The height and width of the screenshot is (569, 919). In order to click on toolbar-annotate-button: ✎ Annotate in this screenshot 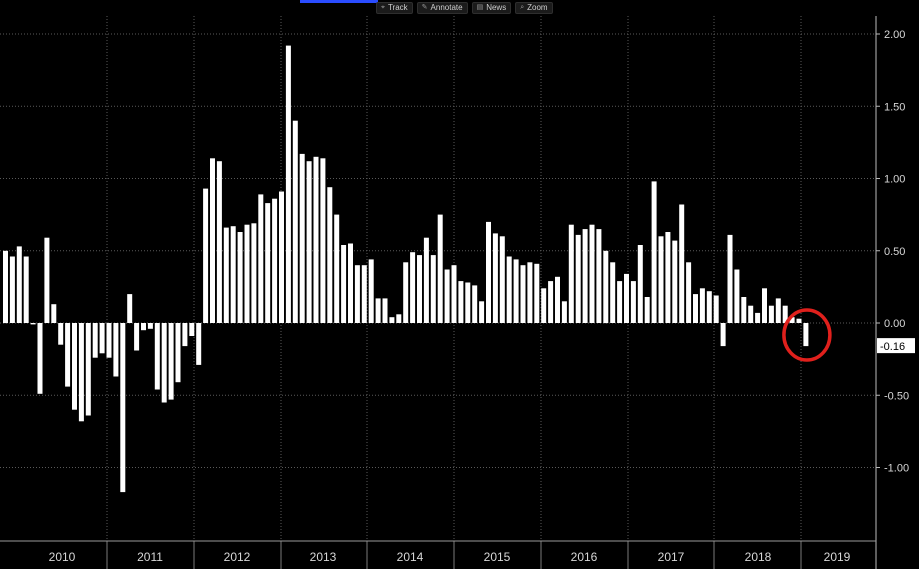, I will do `click(442, 8)`.